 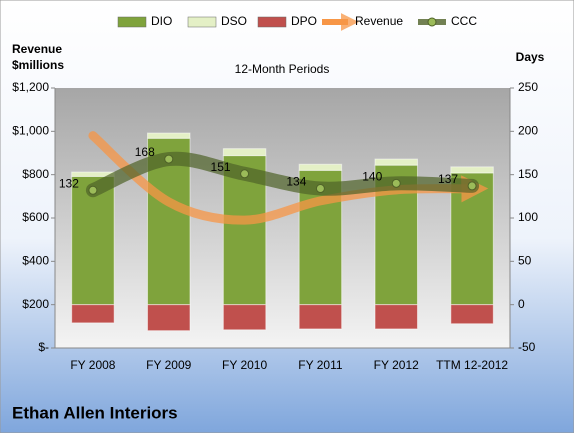 What do you see at coordinates (525, 261) in the screenshot?
I see `y2-tick-label: 50` at bounding box center [525, 261].